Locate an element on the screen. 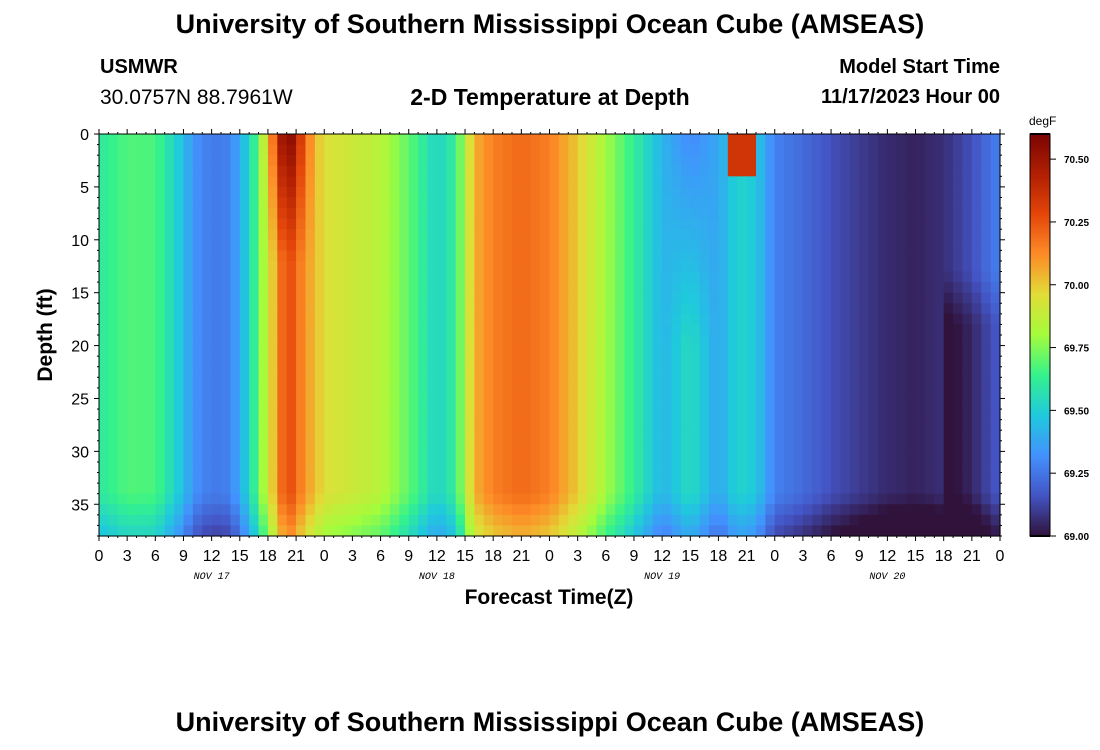  x-tick-label: 21 is located at coordinates (521, 556).